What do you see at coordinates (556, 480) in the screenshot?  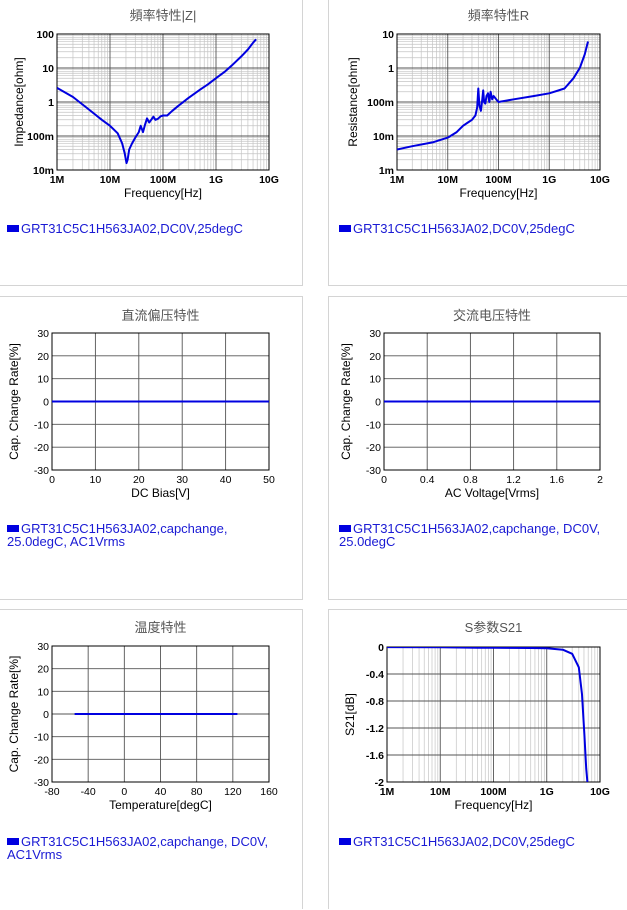 I see `x-tick-label: 1.6` at bounding box center [556, 480].